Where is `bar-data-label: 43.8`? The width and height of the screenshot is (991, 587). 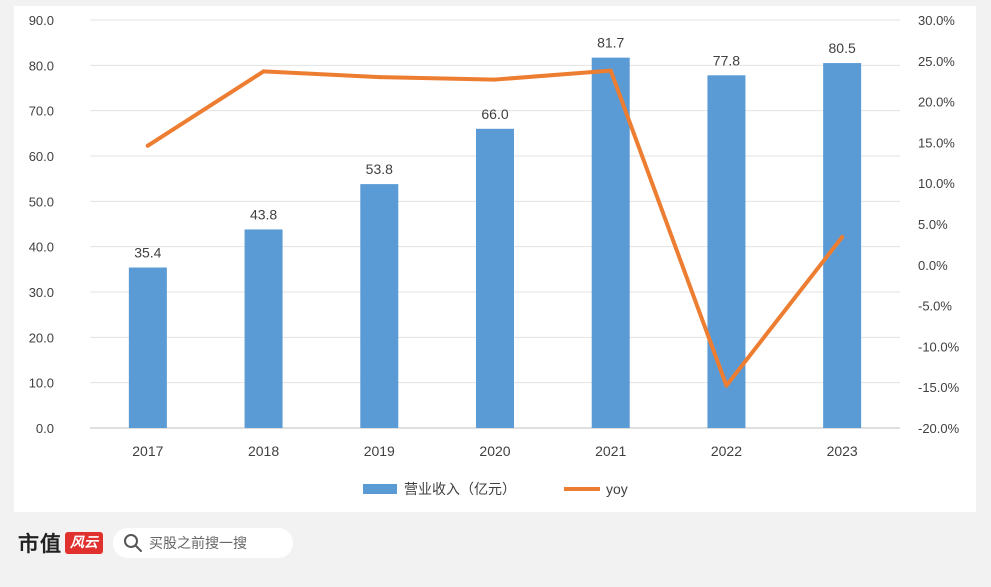 bar-data-label: 43.8 is located at coordinates (263, 214).